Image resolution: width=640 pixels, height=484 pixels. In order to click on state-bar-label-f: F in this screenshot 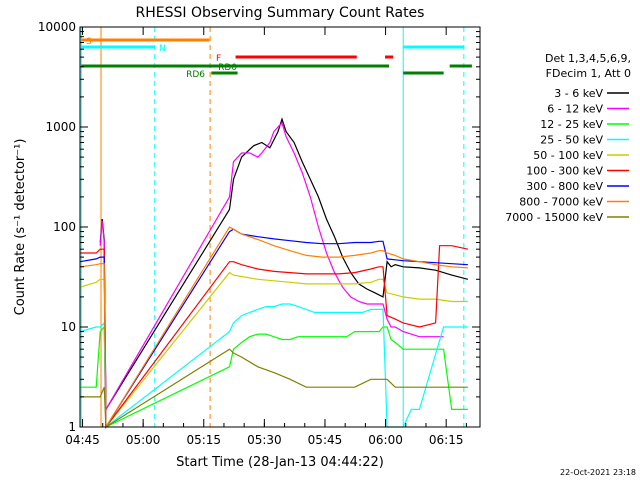, I will do `click(218, 59)`.